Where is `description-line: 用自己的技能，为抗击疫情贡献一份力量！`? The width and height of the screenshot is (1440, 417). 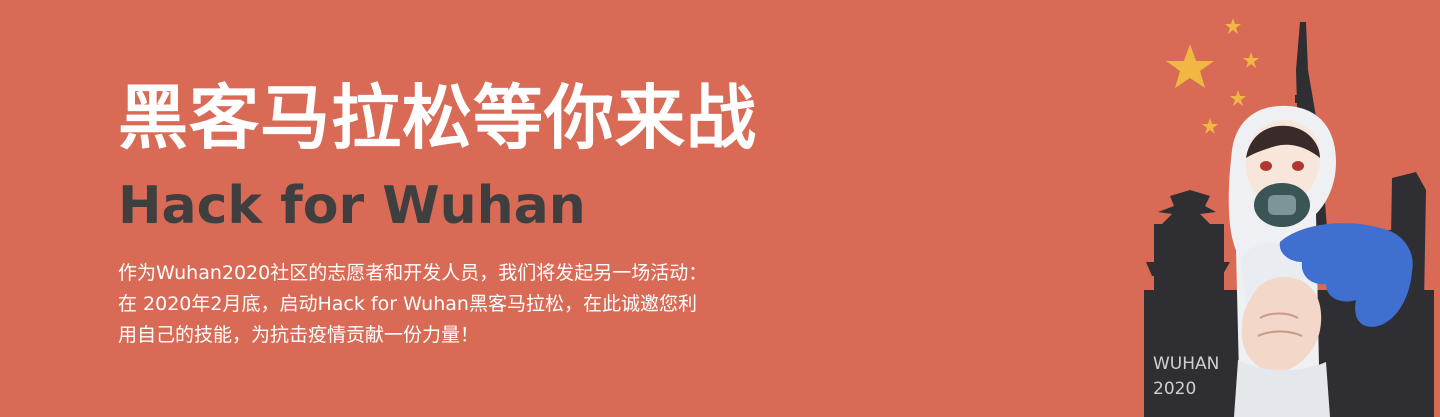
description-line: 用自己的技能，为抗击疫情贡献一份力量！ is located at coordinates (299, 335).